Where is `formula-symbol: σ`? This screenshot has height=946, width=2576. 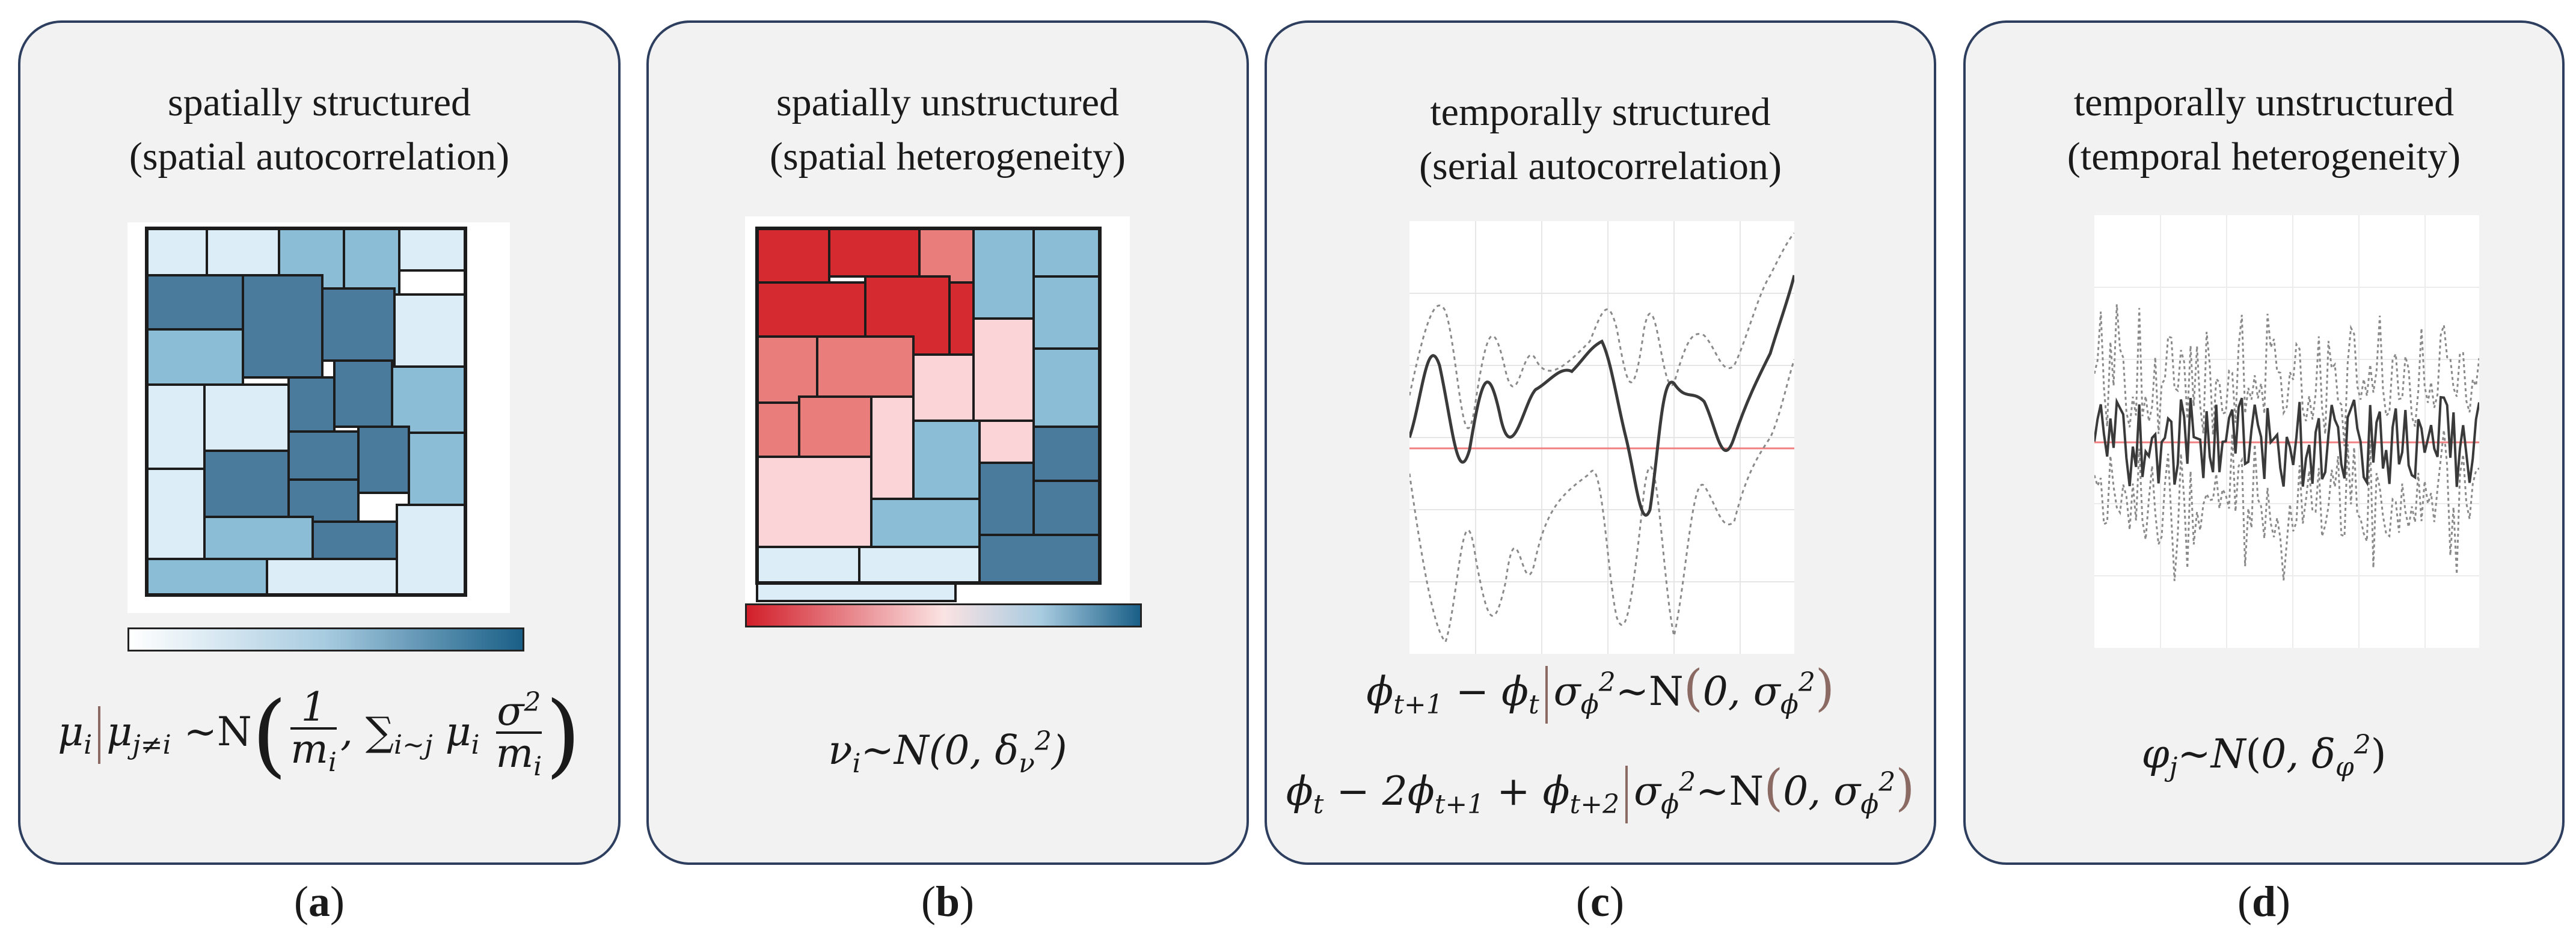
formula-symbol: σ is located at coordinates (1647, 791).